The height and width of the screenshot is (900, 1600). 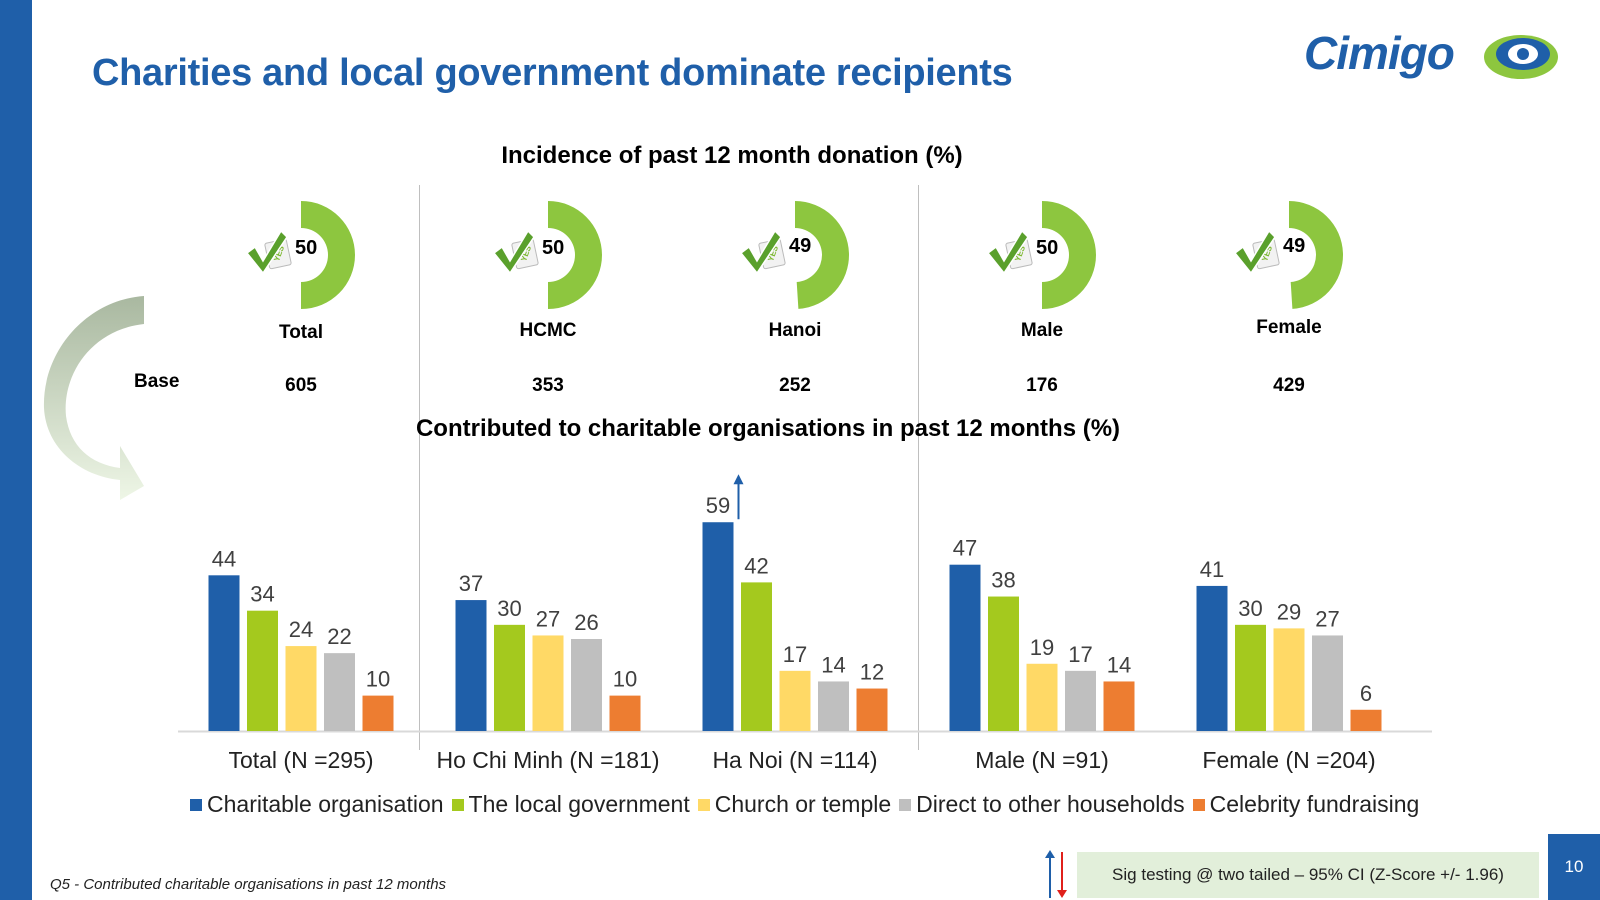 I want to click on sig-up-arrow-head, so click(x=738, y=479).